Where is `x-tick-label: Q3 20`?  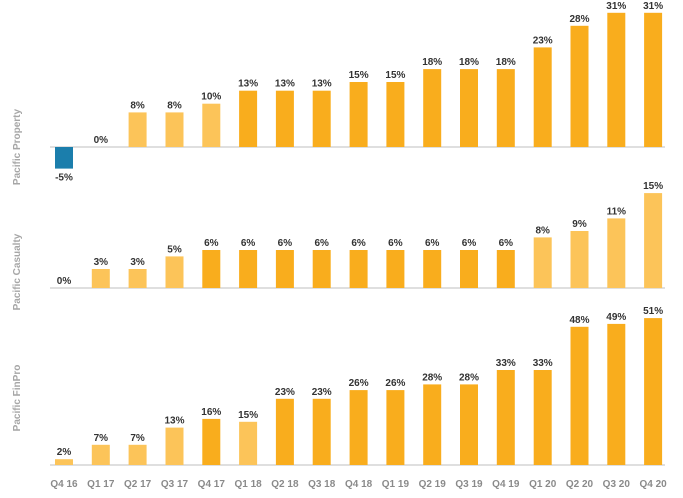
x-tick-label: Q3 20 is located at coordinates (617, 484).